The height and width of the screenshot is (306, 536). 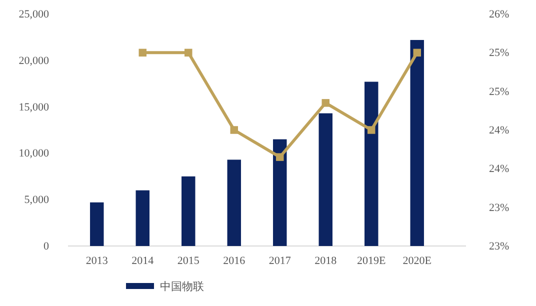 What do you see at coordinates (280, 260) in the screenshot?
I see `x-tick-label: 2017` at bounding box center [280, 260].